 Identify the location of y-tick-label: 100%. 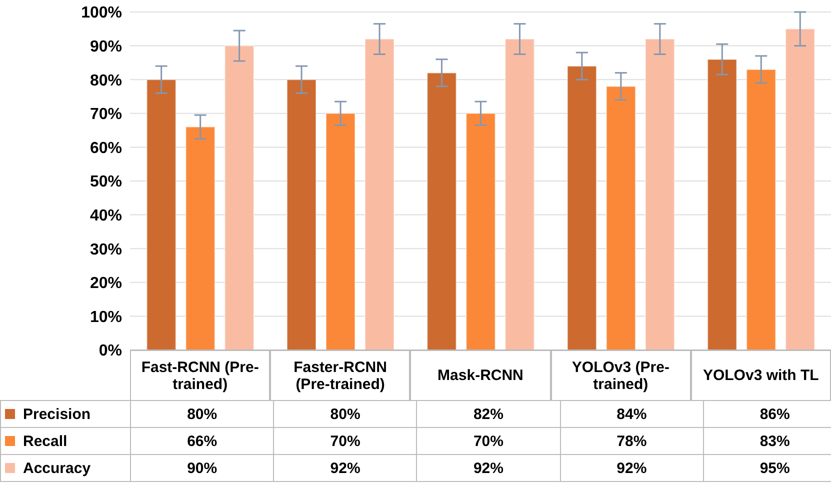
(101, 13).